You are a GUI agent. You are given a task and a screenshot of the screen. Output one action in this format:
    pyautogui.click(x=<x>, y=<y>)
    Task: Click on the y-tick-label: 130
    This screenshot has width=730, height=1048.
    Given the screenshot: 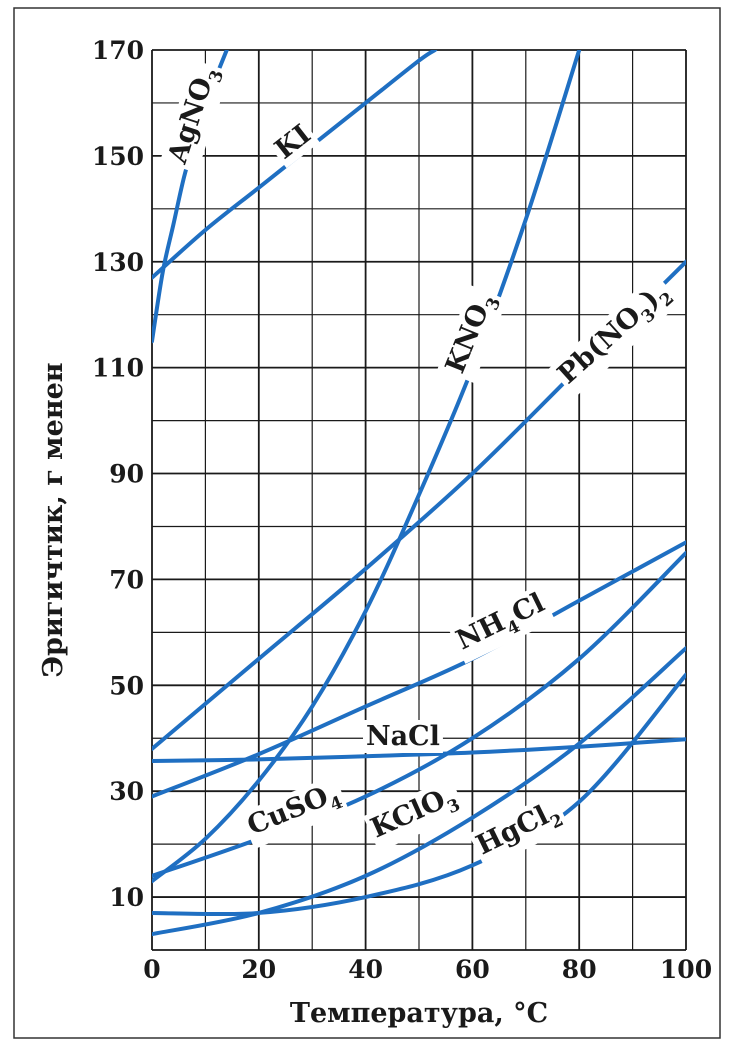 What is the action you would take?
    pyautogui.click(x=118, y=262)
    